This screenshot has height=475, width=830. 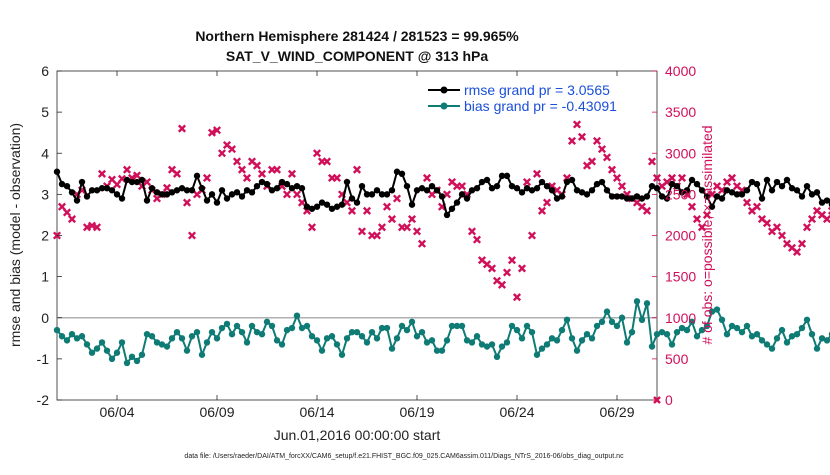 What do you see at coordinates (45, 71) in the screenshot?
I see `y-left-tick-label: 6` at bounding box center [45, 71].